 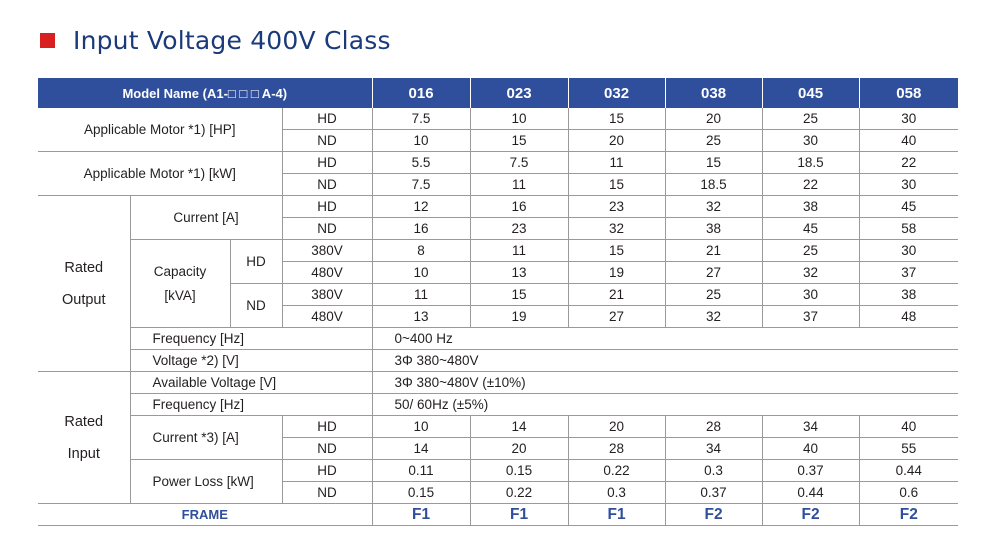 What do you see at coordinates (810, 93) in the screenshot?
I see `model-045: 045` at bounding box center [810, 93].